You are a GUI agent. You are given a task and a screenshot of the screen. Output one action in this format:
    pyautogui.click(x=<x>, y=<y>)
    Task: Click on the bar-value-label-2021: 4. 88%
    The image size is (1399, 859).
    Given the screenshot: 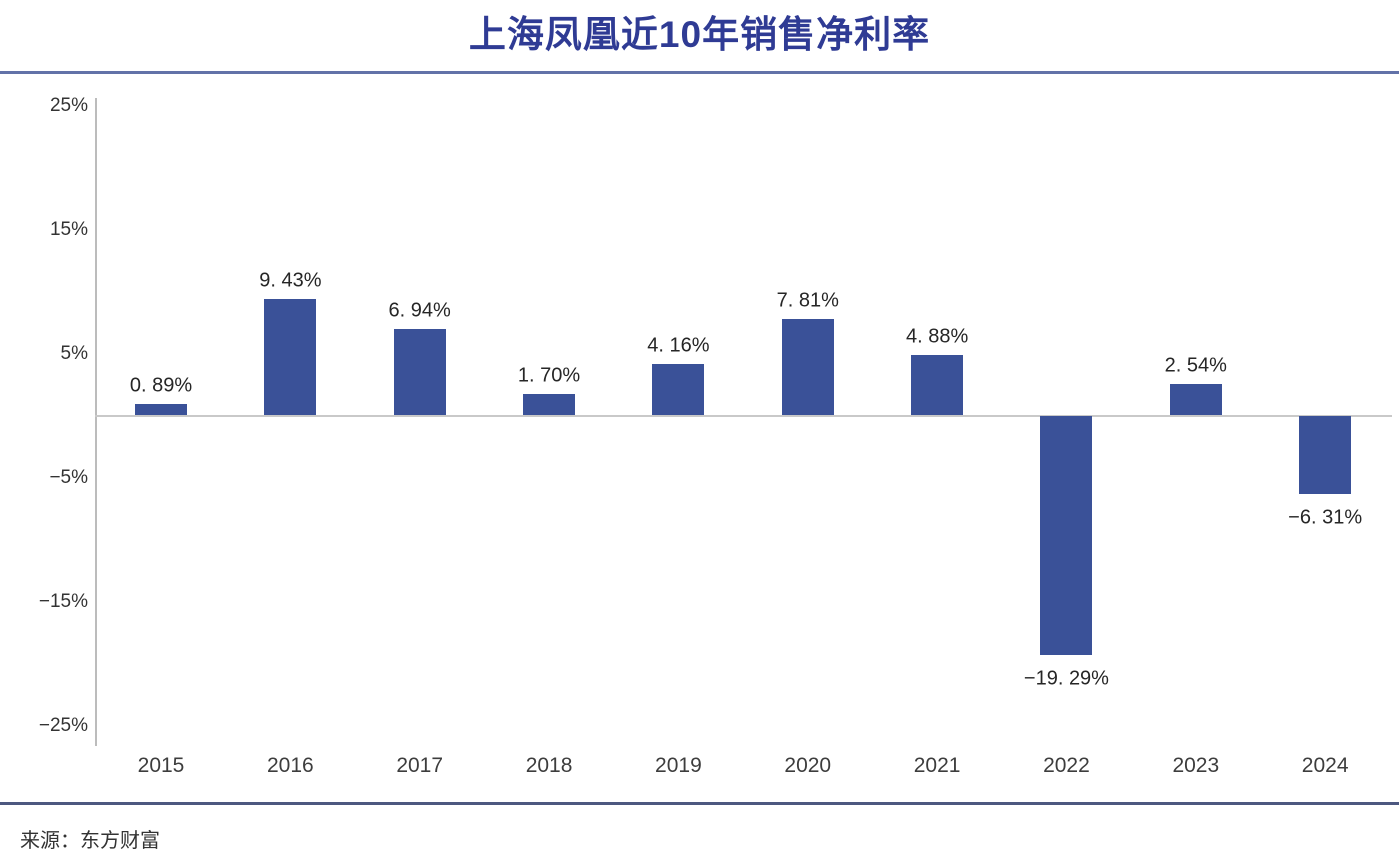 What is the action you would take?
    pyautogui.click(x=937, y=336)
    